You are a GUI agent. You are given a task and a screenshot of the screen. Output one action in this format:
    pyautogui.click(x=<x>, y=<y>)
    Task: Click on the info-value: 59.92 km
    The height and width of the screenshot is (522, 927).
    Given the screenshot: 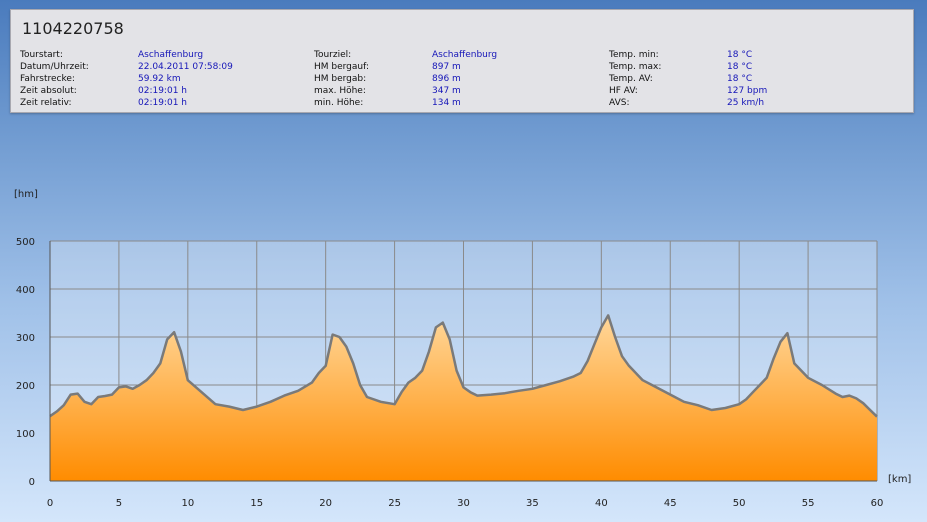 What is the action you would take?
    pyautogui.click(x=159, y=79)
    